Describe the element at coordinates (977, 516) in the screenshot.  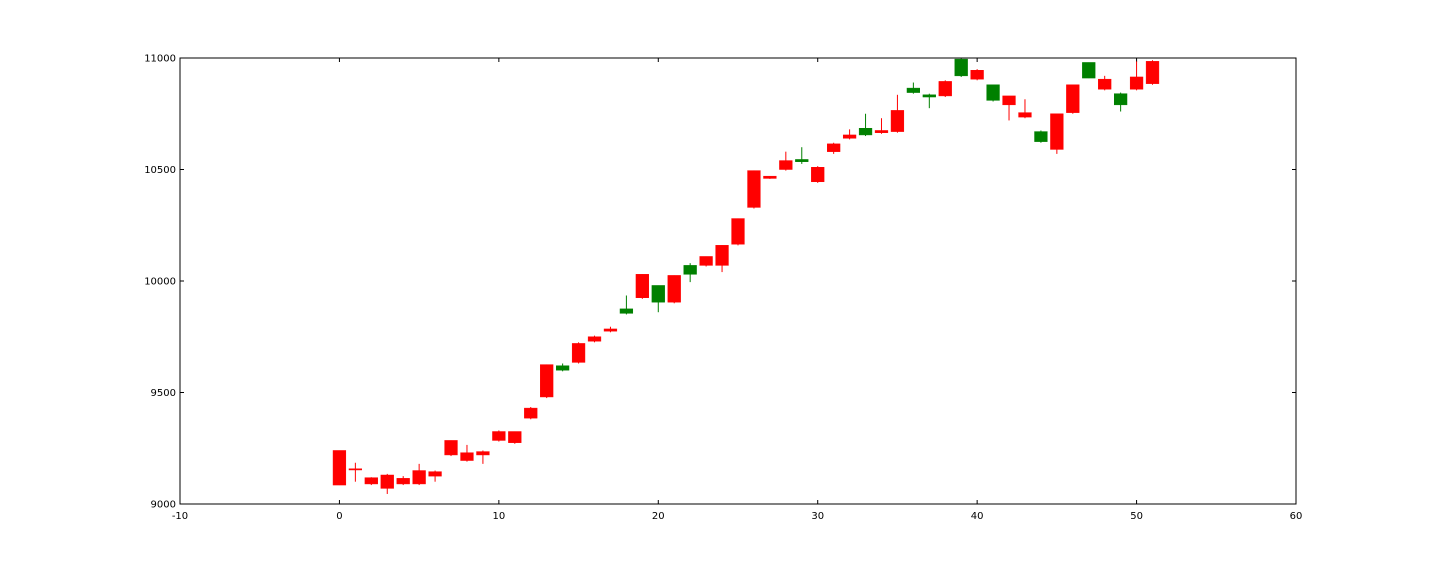
I see `x-tick-label: 40` at that location.